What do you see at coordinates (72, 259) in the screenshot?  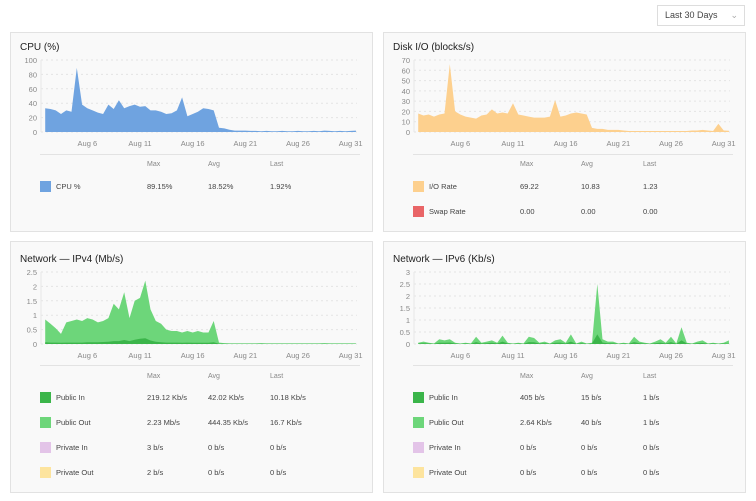 I see `chart-title: Network — IPv4 (Mb/s)` at bounding box center [72, 259].